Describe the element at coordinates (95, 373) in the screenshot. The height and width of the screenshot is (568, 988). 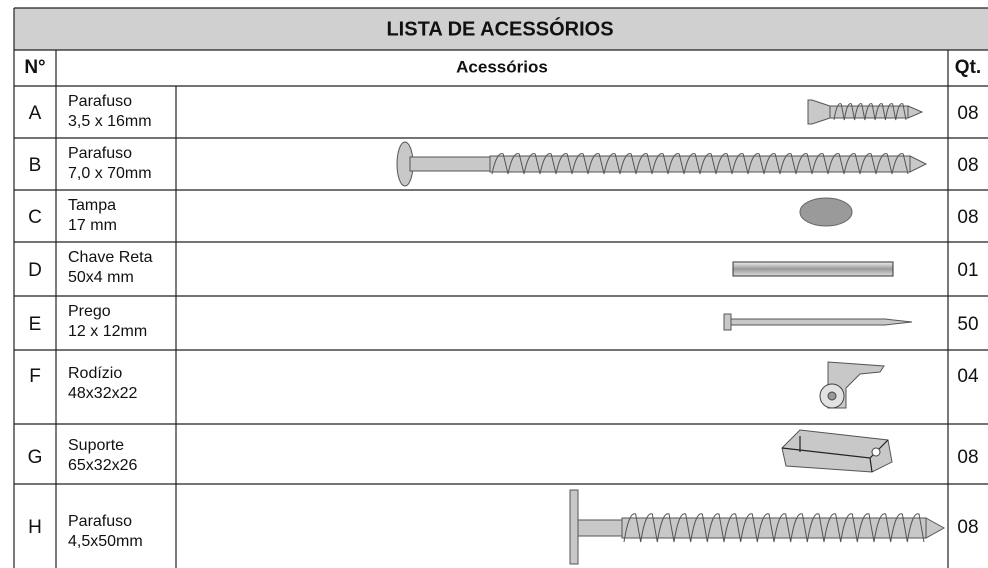
I see `item-name: Rodízio` at that location.